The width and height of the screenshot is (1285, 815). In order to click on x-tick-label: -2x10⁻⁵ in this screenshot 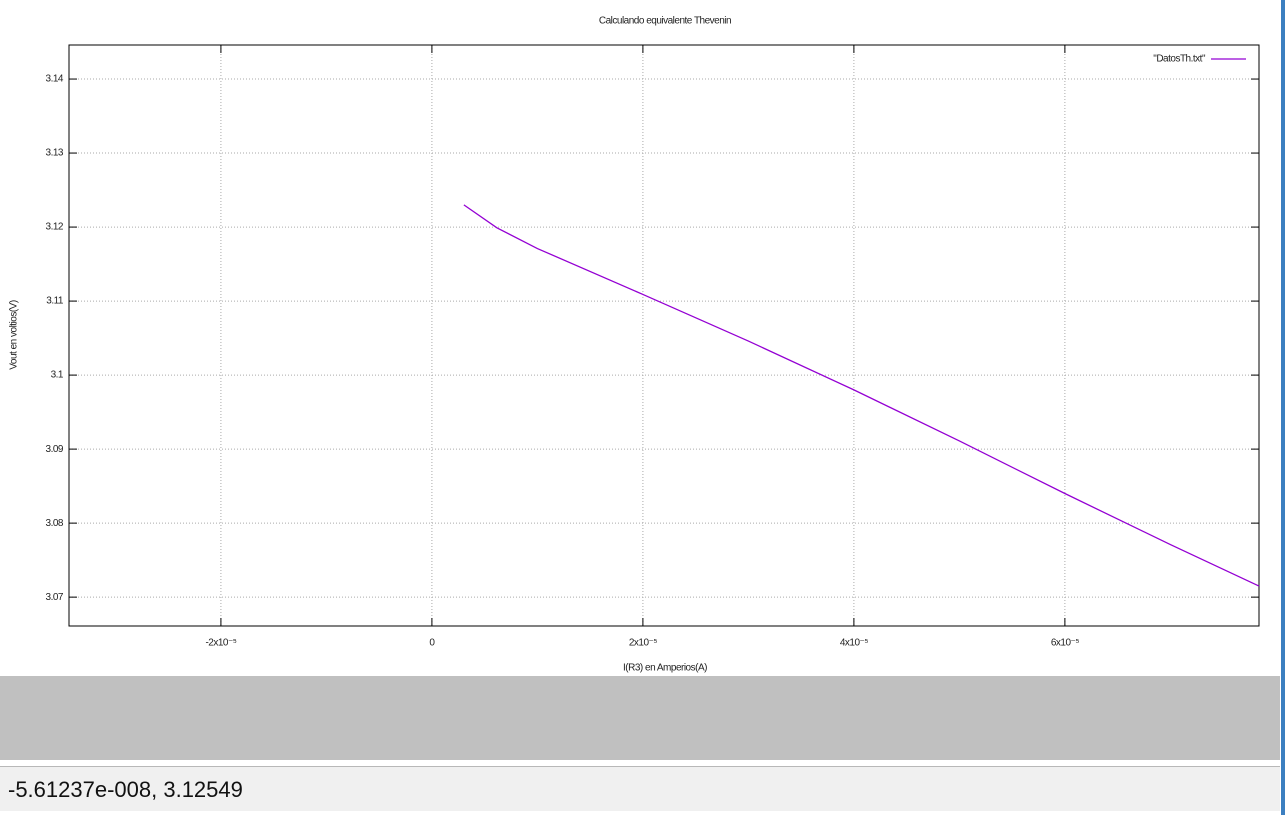, I will do `click(220, 643)`.